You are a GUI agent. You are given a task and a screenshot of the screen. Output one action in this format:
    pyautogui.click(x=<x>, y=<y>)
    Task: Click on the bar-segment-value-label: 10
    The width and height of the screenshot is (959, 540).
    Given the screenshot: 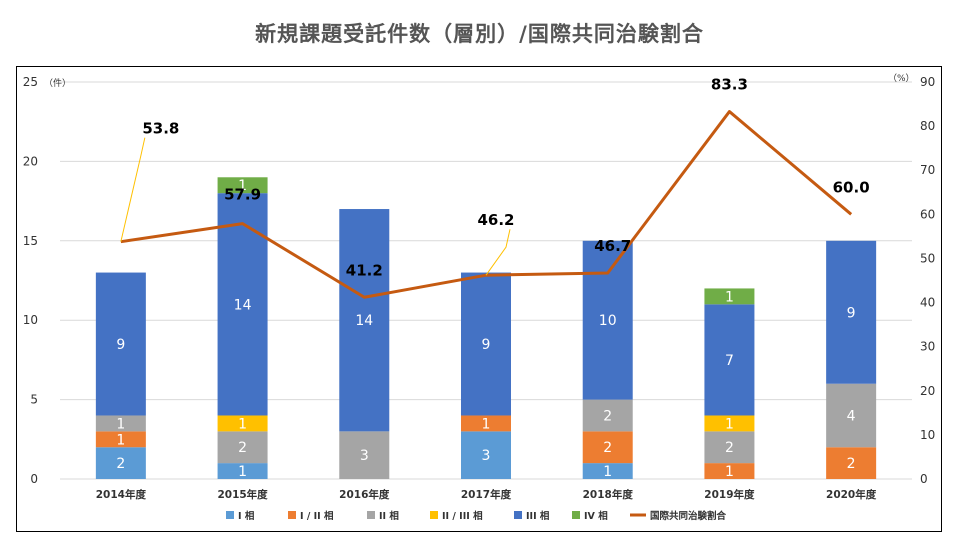 What is the action you would take?
    pyautogui.click(x=608, y=321)
    